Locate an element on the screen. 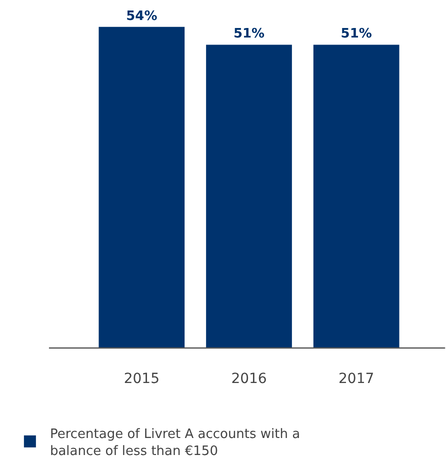  legend-label: Percentage of Livret A accounts with a balance of less than €150 is located at coordinates (175, 443).